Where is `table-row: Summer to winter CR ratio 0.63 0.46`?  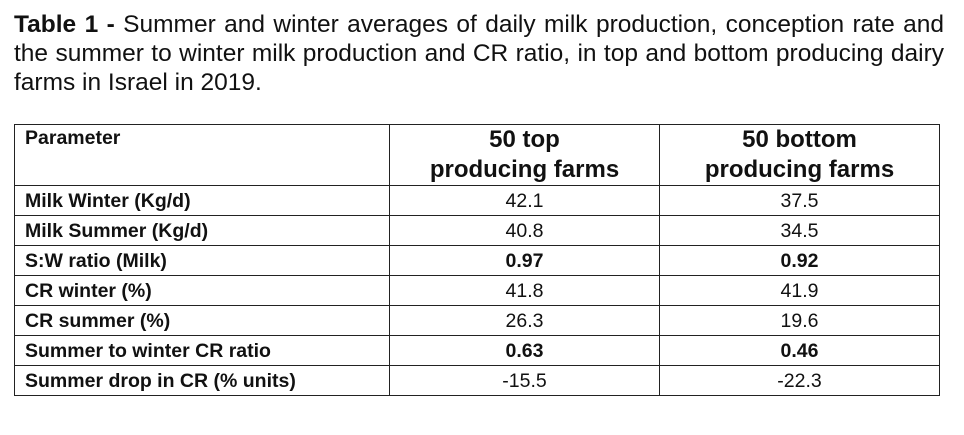 table-row: Summer to winter CR ratio 0.63 0.46 is located at coordinates (477, 350).